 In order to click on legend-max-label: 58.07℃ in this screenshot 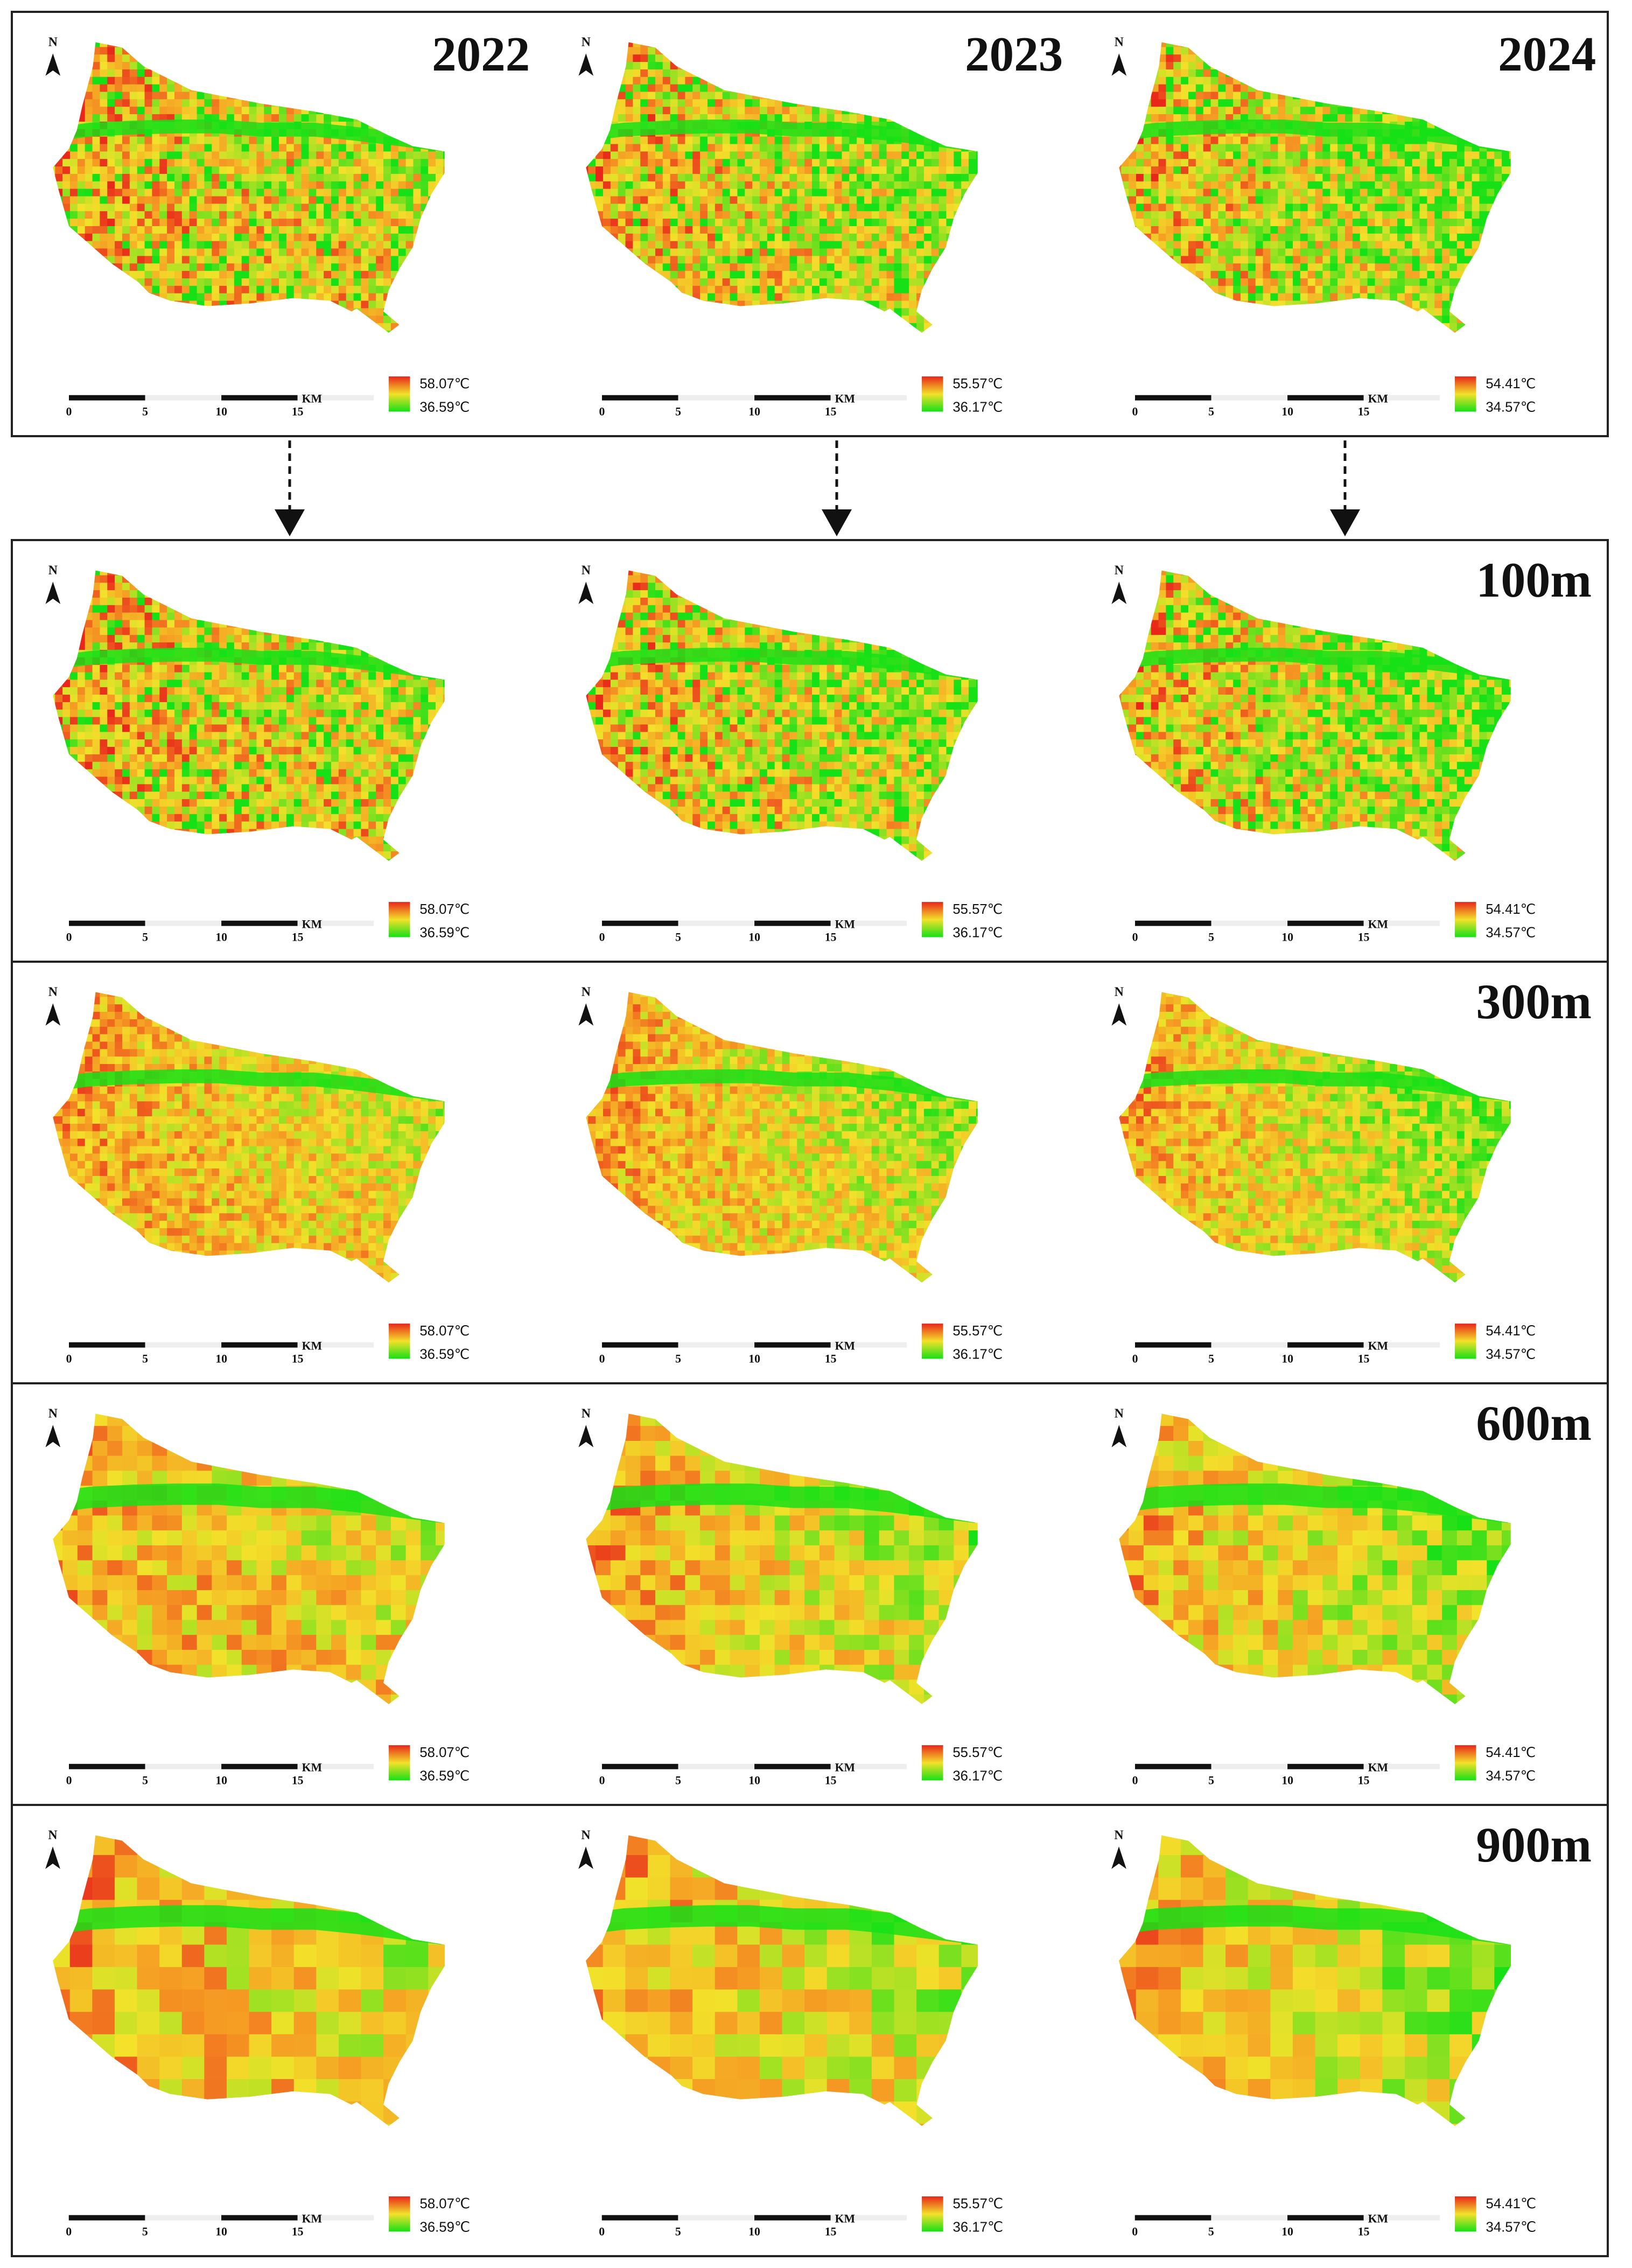, I will do `click(444, 1752)`.